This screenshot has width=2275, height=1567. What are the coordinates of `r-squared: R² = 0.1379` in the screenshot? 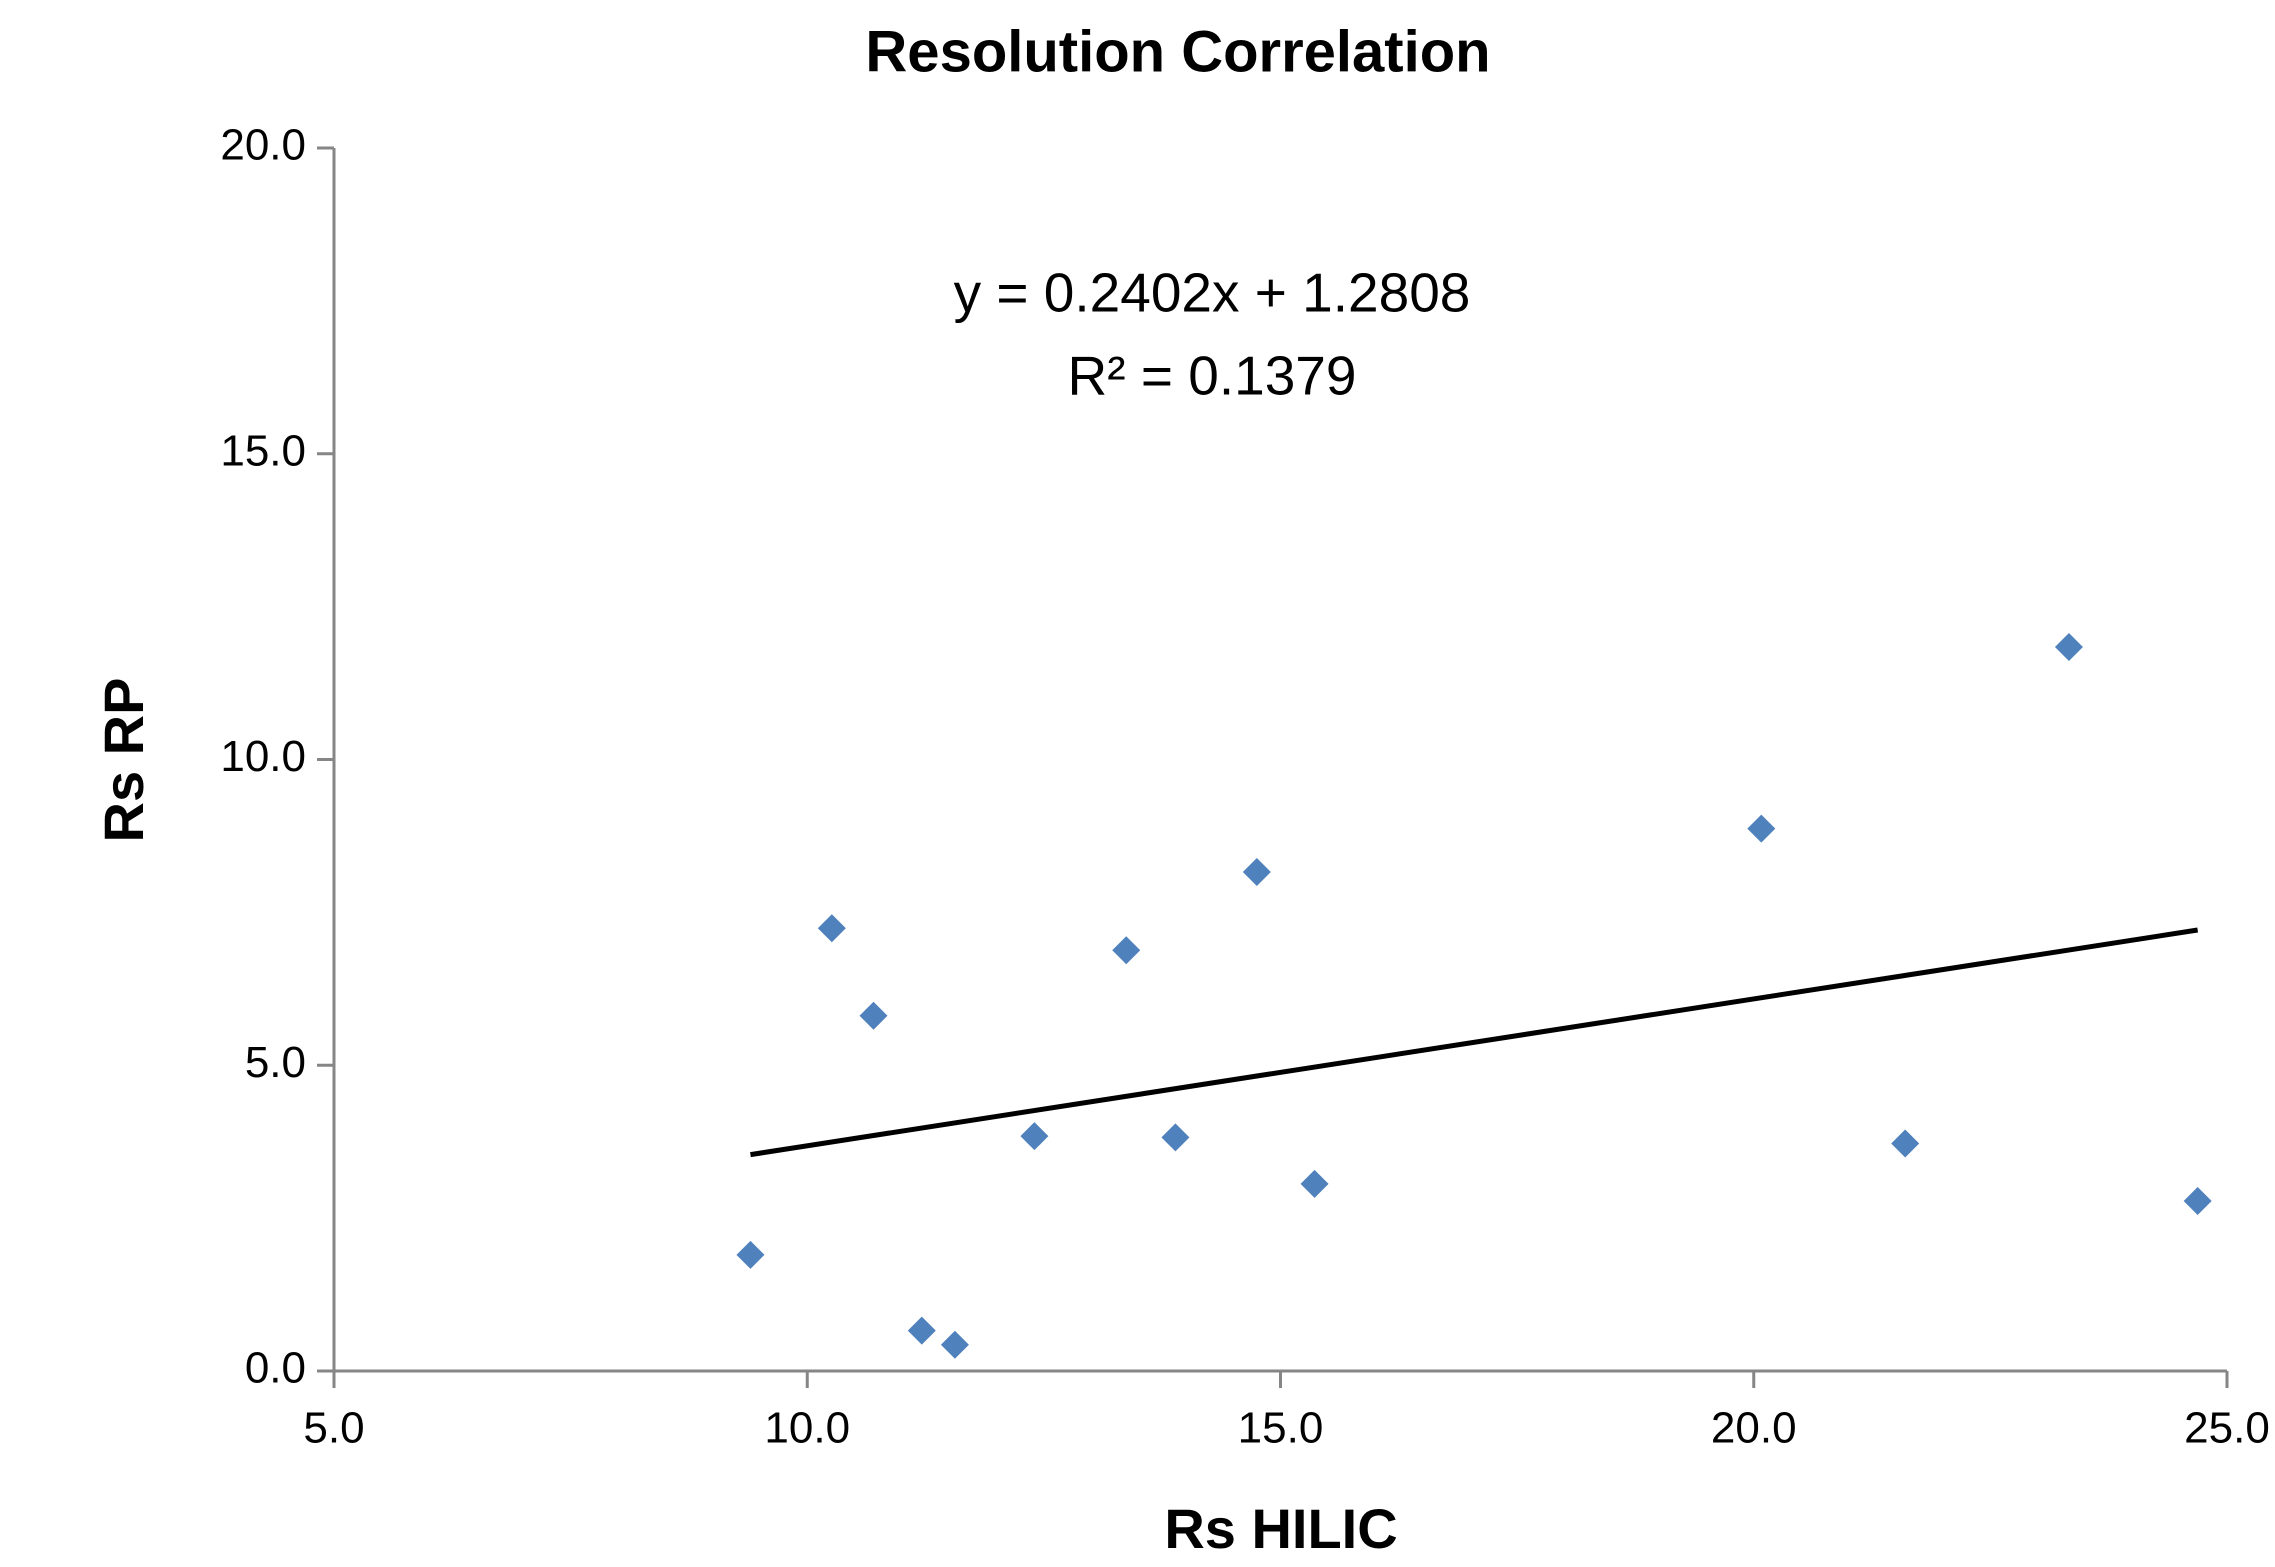 It's located at (1212, 376).